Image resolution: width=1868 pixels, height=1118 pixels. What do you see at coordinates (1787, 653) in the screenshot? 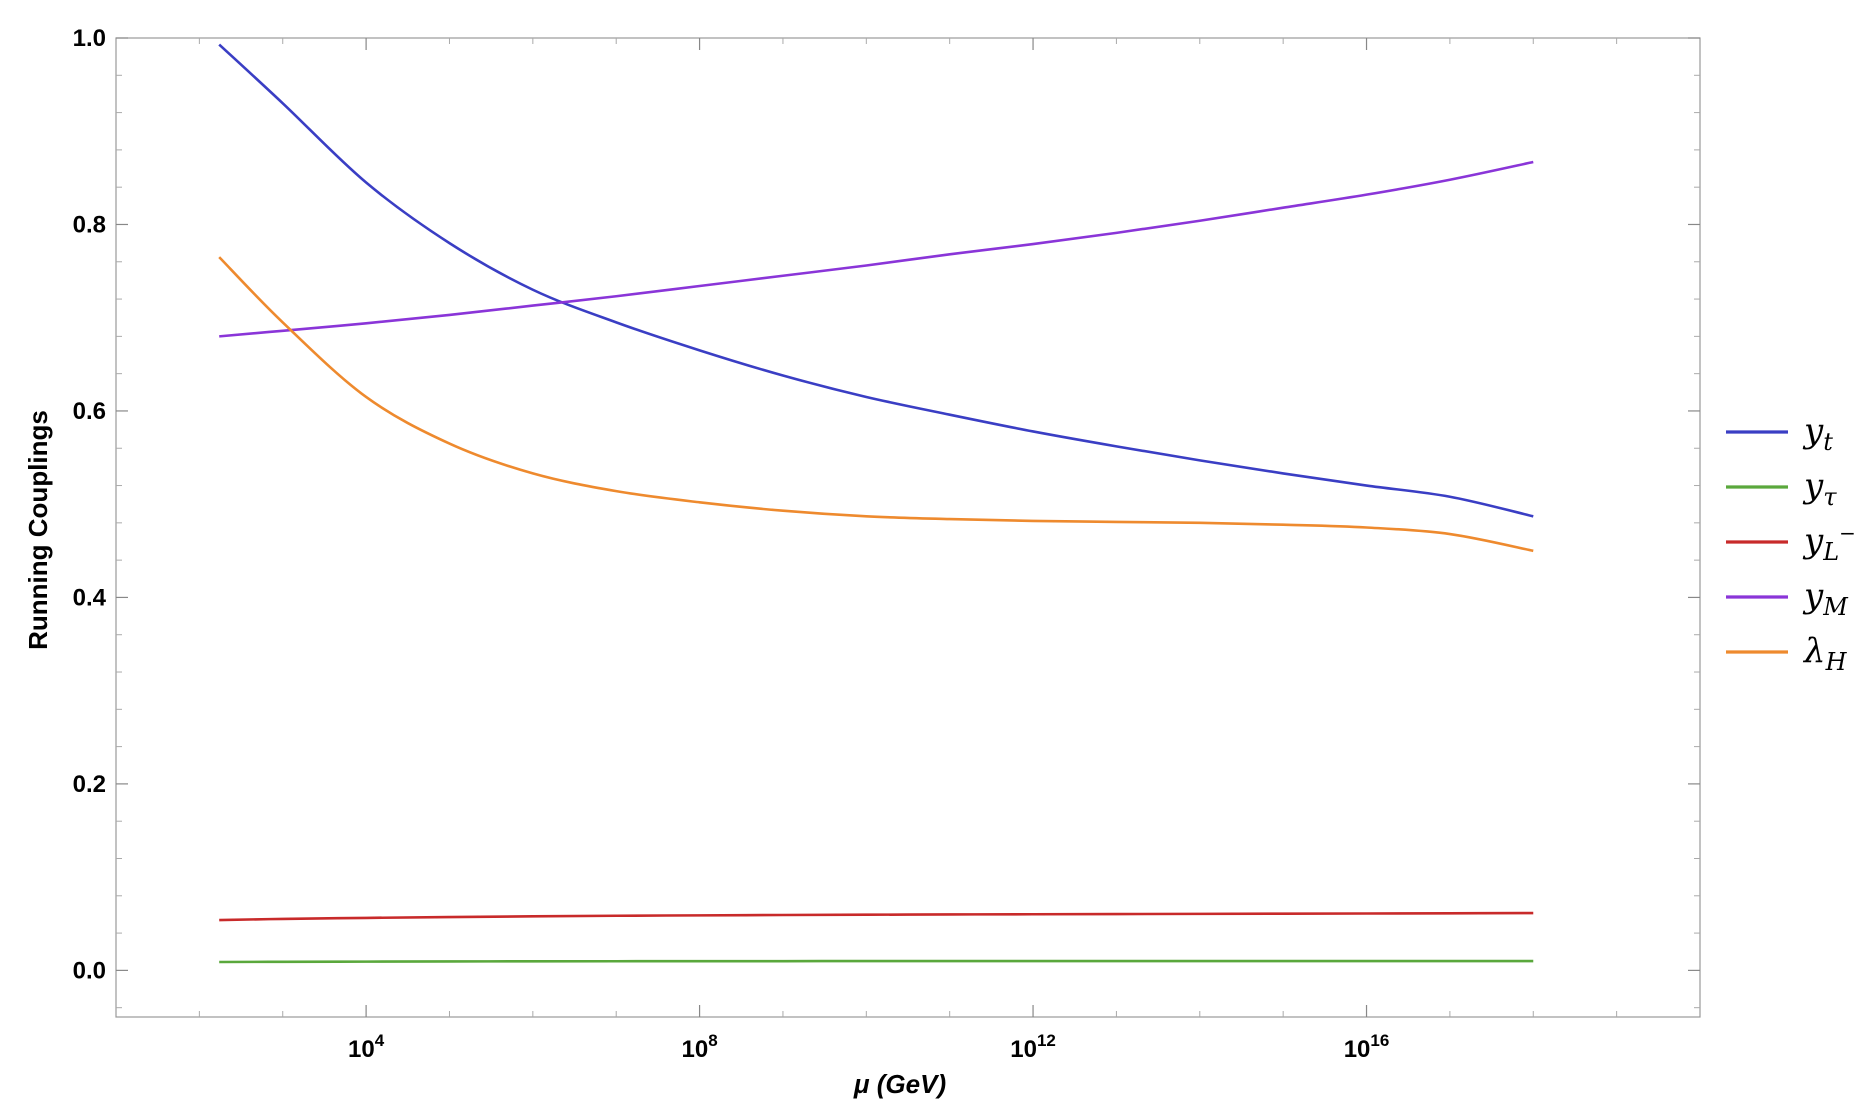
I see `legend-entry-4: λH` at bounding box center [1787, 653].